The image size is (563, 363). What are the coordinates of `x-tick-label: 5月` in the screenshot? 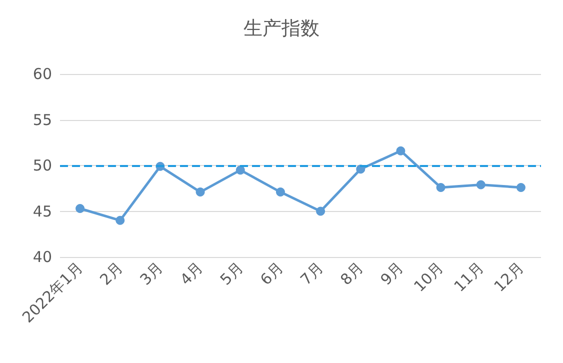 It's located at (231, 273).